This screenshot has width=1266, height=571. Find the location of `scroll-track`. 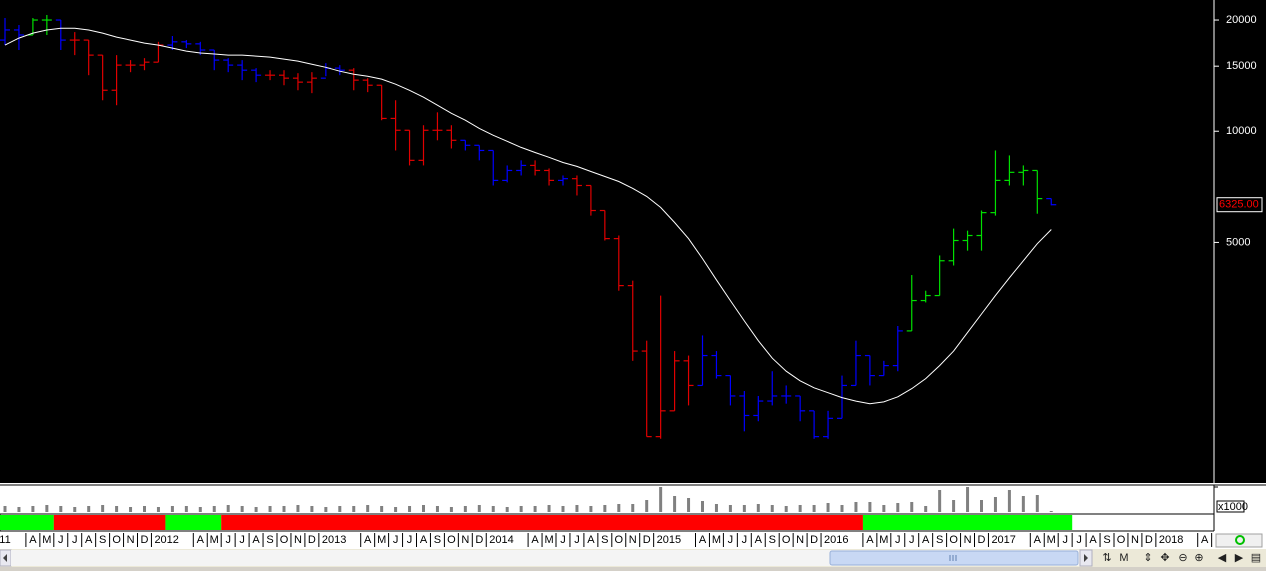

scroll-track is located at coordinates (545, 558).